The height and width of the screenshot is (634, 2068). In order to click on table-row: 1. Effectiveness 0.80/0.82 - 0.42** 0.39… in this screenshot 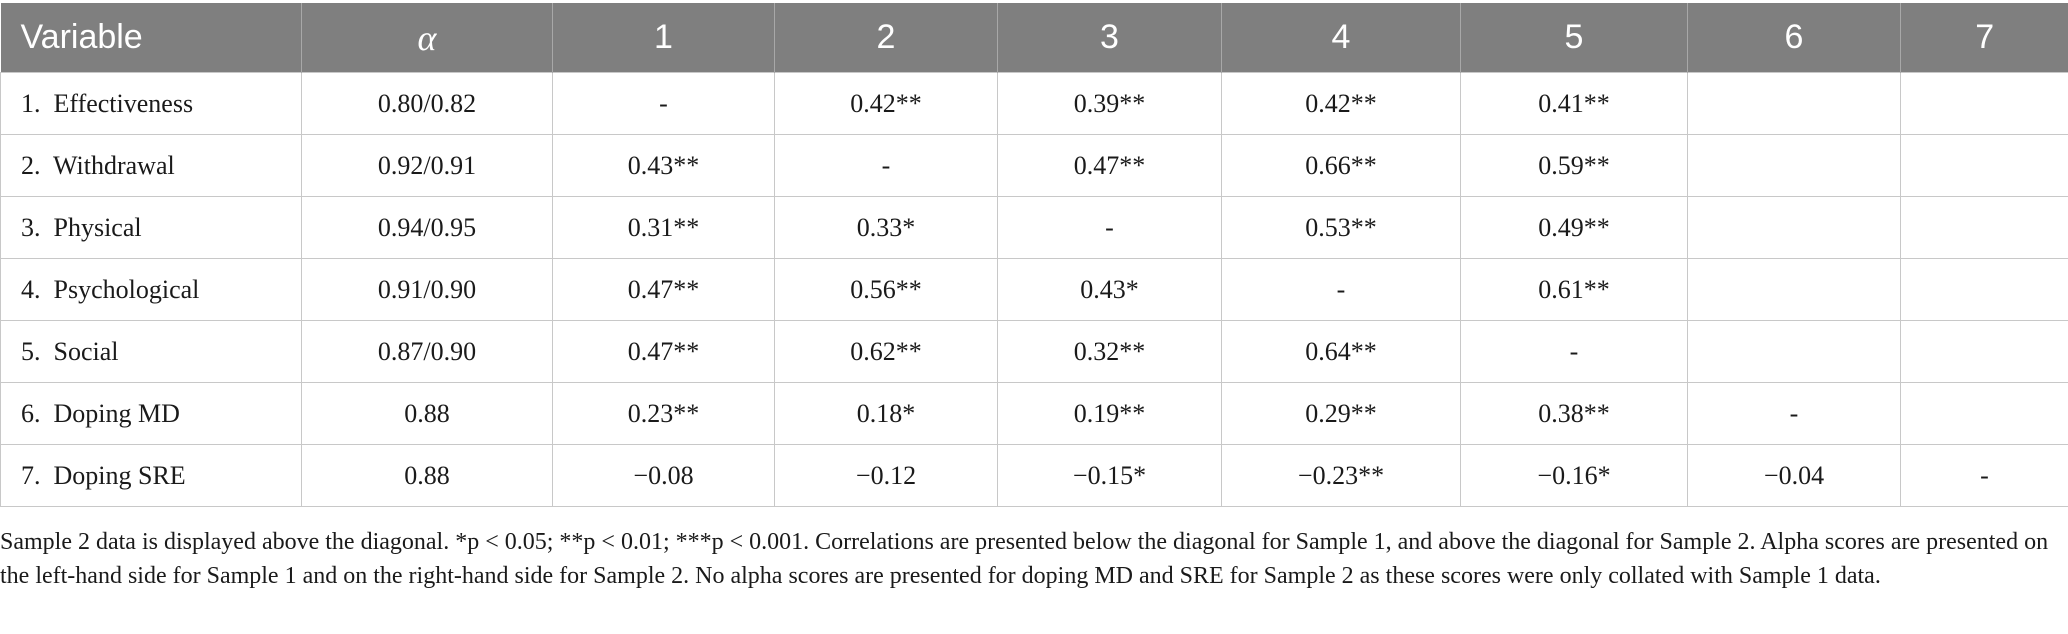, I will do `click(1034, 103)`.